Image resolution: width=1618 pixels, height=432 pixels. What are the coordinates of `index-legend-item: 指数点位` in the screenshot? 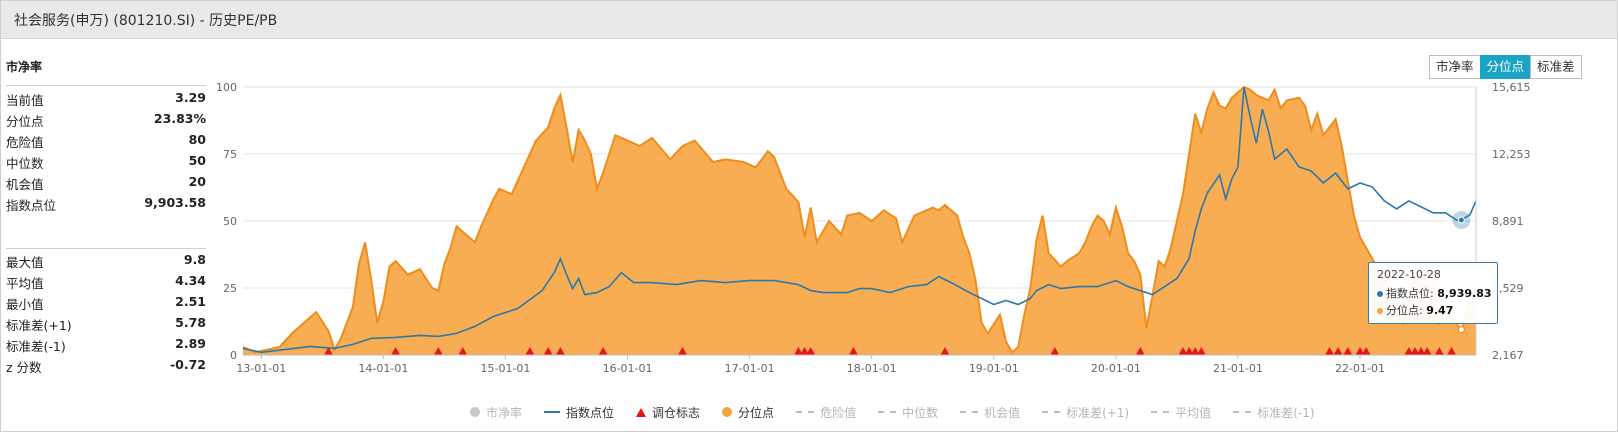 It's located at (579, 412).